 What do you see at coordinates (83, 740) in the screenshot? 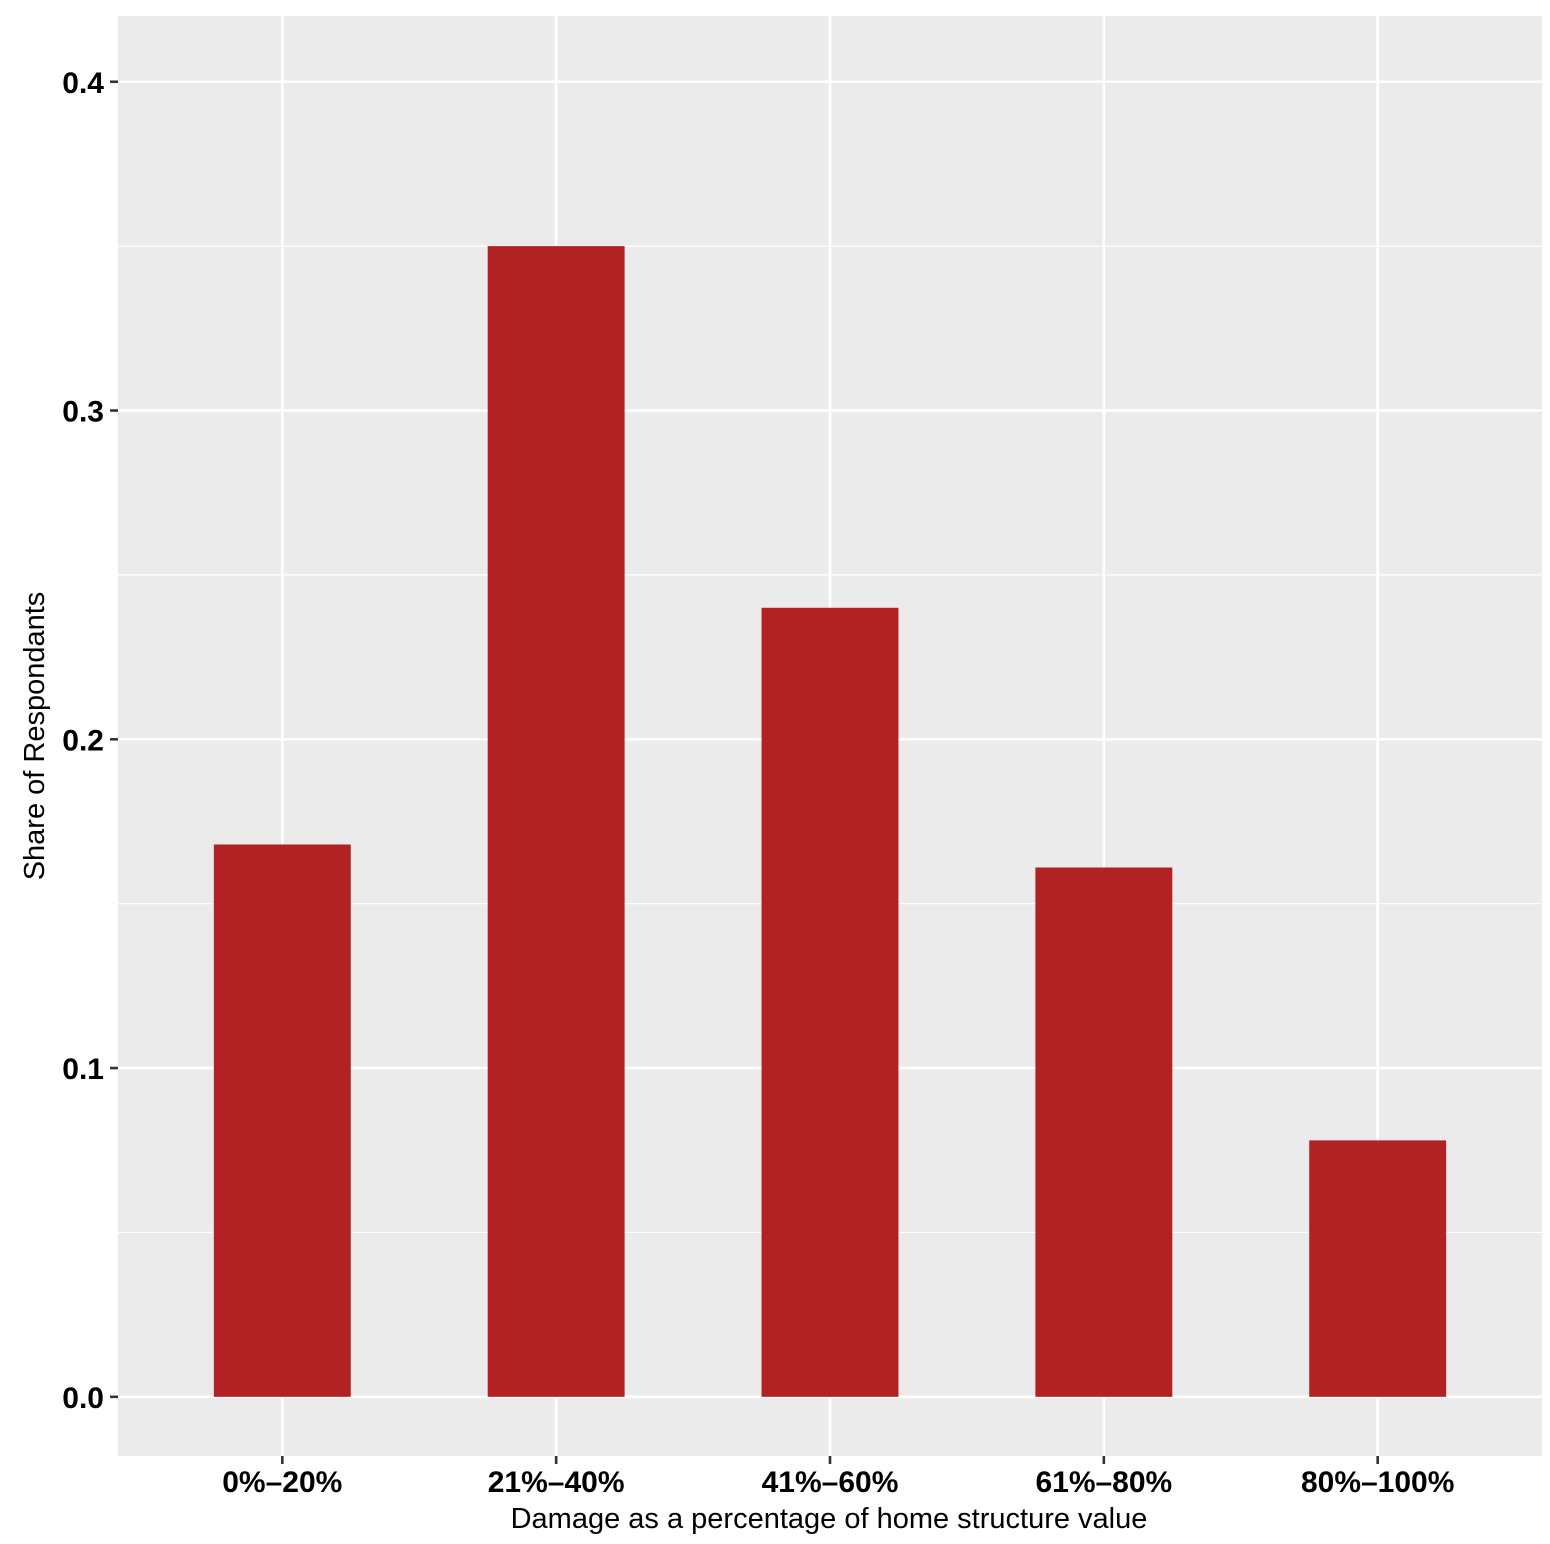
I see `y-tick-label: 0.2` at bounding box center [83, 740].